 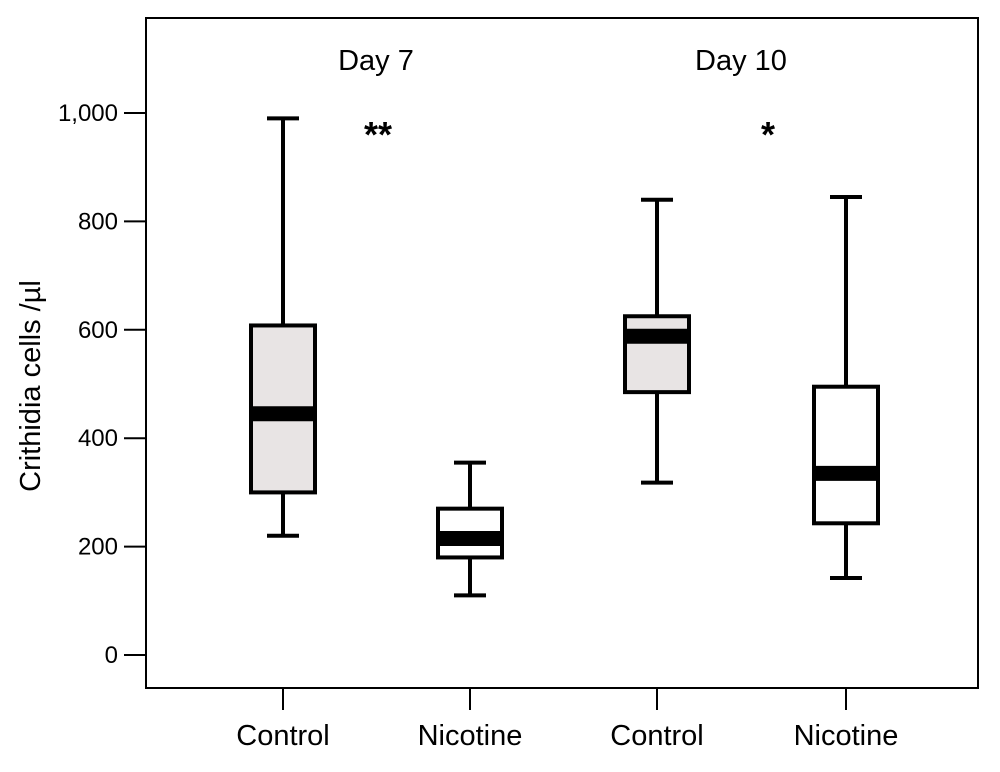 I want to click on y-tick-label: 0, so click(x=111, y=655).